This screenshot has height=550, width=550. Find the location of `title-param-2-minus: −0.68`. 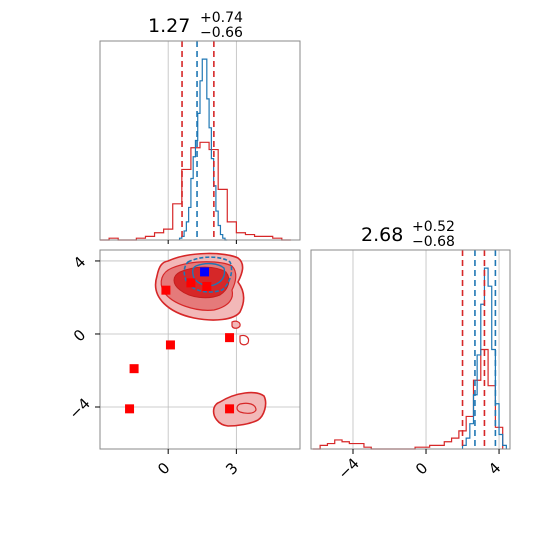

title-param-2-minus: −0.68 is located at coordinates (433, 242).